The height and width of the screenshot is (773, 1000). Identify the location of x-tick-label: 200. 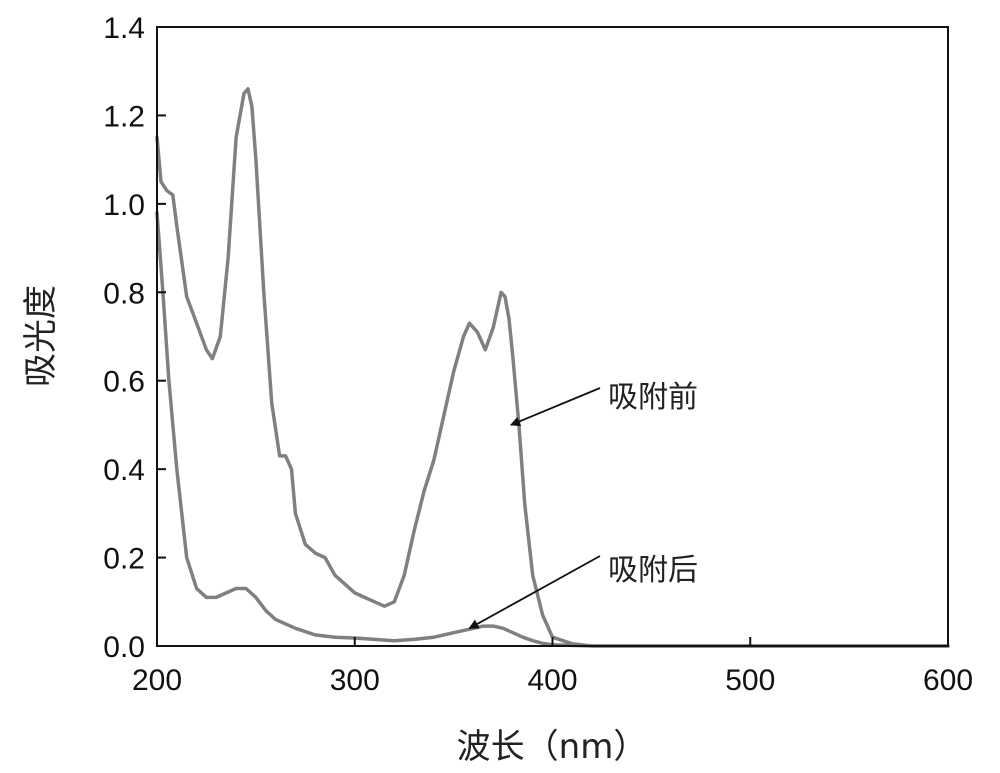
(157, 680).